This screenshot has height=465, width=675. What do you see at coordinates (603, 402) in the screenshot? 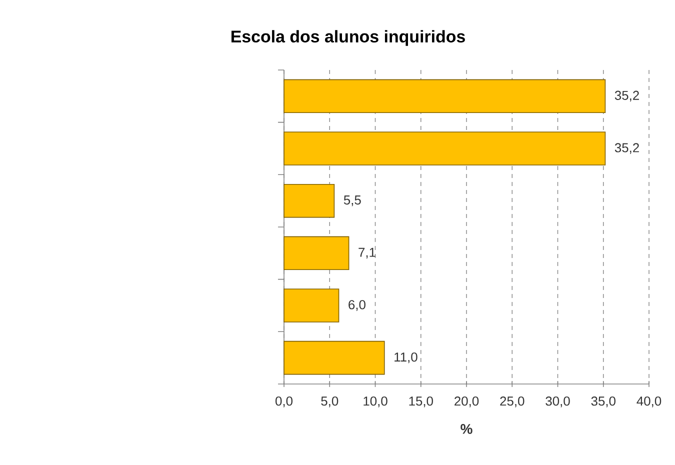
I see `x-tick-label: 35,0` at bounding box center [603, 402].